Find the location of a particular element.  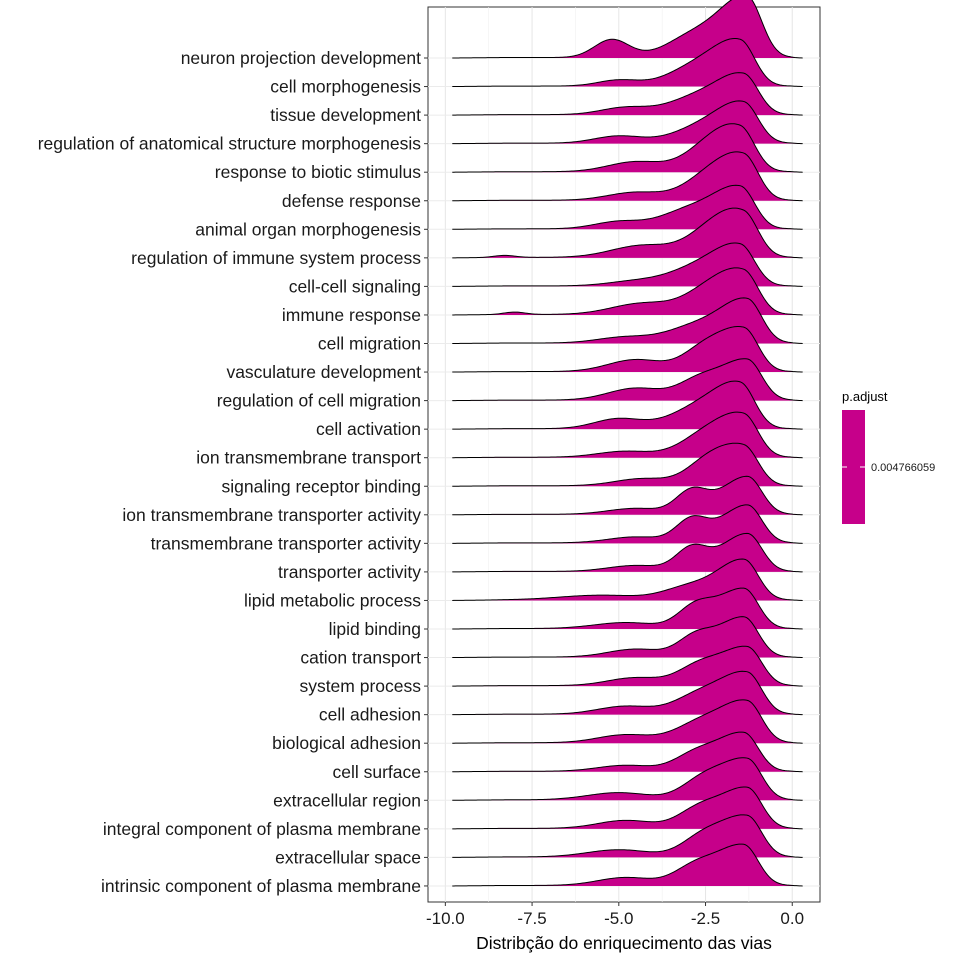

category-label: vasculature development is located at coordinates (323, 372).